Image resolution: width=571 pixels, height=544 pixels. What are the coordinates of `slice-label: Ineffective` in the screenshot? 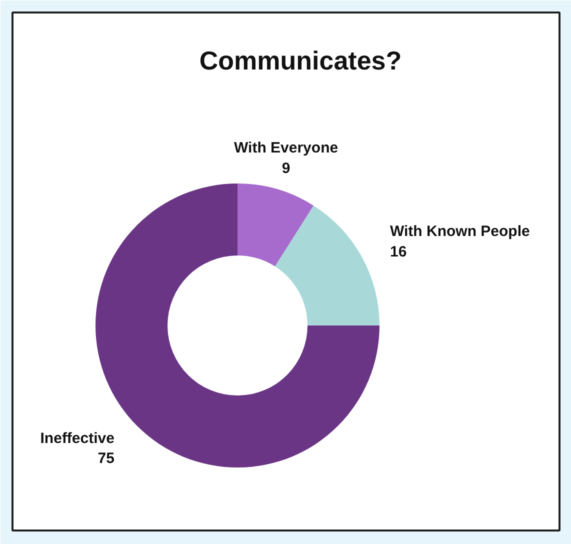 It's located at (77, 438).